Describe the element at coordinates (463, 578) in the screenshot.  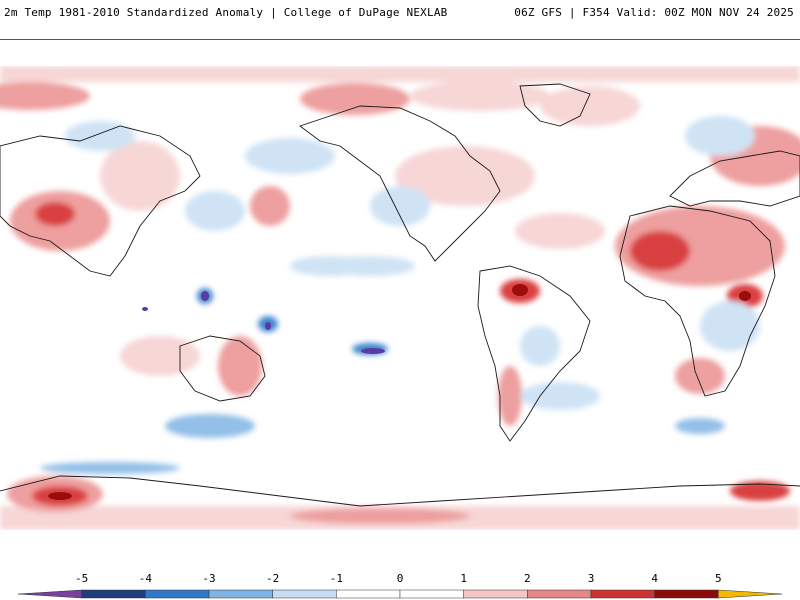
I see `colorbar-tick-label: 1` at that location.